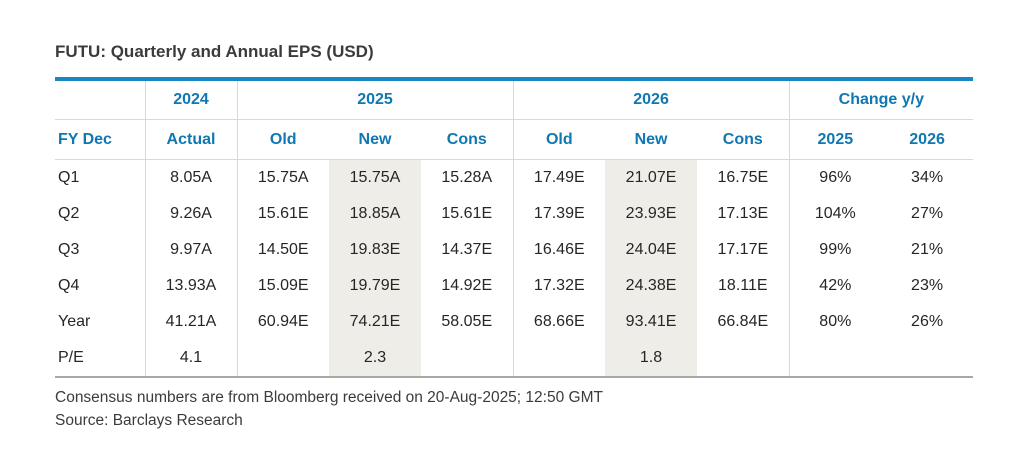 This screenshot has height=464, width=1024. What do you see at coordinates (835, 286) in the screenshot?
I see `table-cell: 42%` at bounding box center [835, 286].